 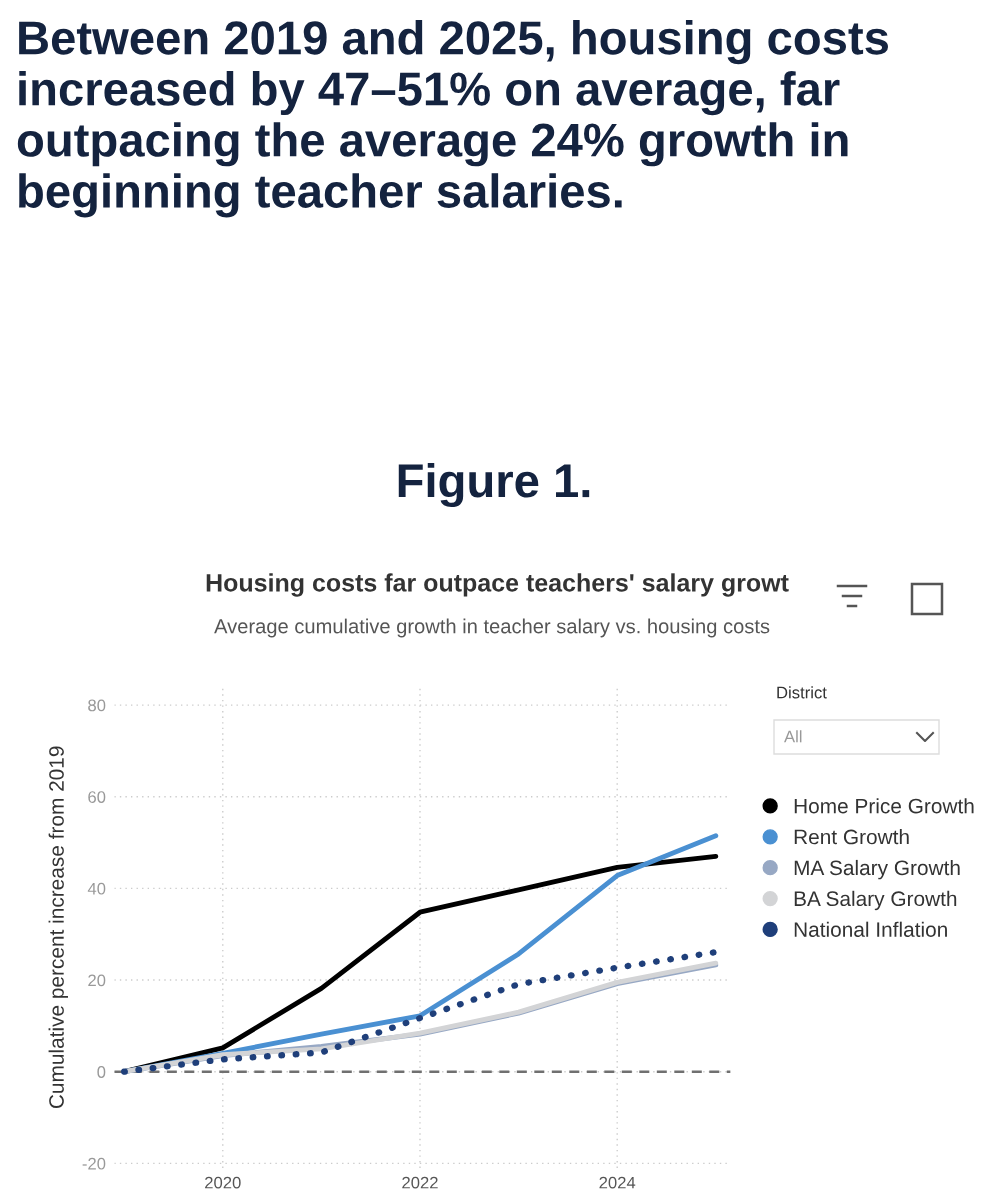 I want to click on y-tick-label: -20, so click(x=94, y=1163).